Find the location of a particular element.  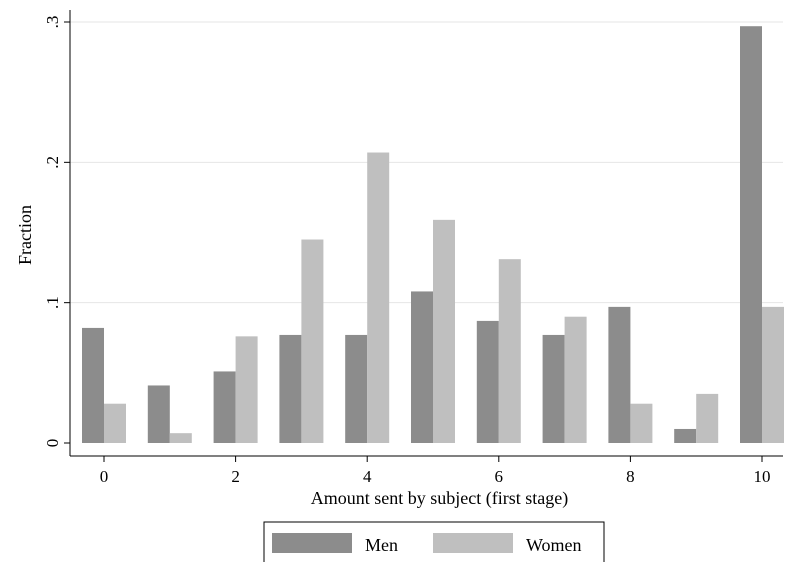

y-tick-label: .2 is located at coordinates (52, 162).